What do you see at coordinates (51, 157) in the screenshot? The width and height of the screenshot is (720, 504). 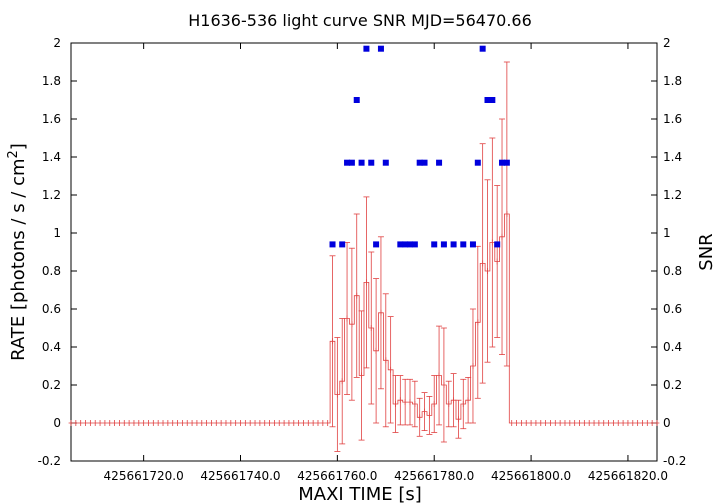 I see `y-tick-label: 1.4` at bounding box center [51, 157].